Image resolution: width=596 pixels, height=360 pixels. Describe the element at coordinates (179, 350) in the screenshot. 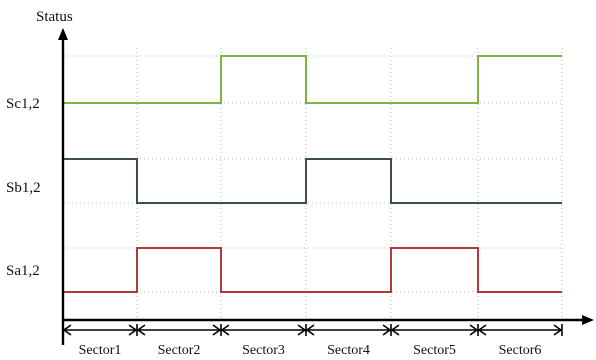

I see `sector-label: Sector2` at that location.